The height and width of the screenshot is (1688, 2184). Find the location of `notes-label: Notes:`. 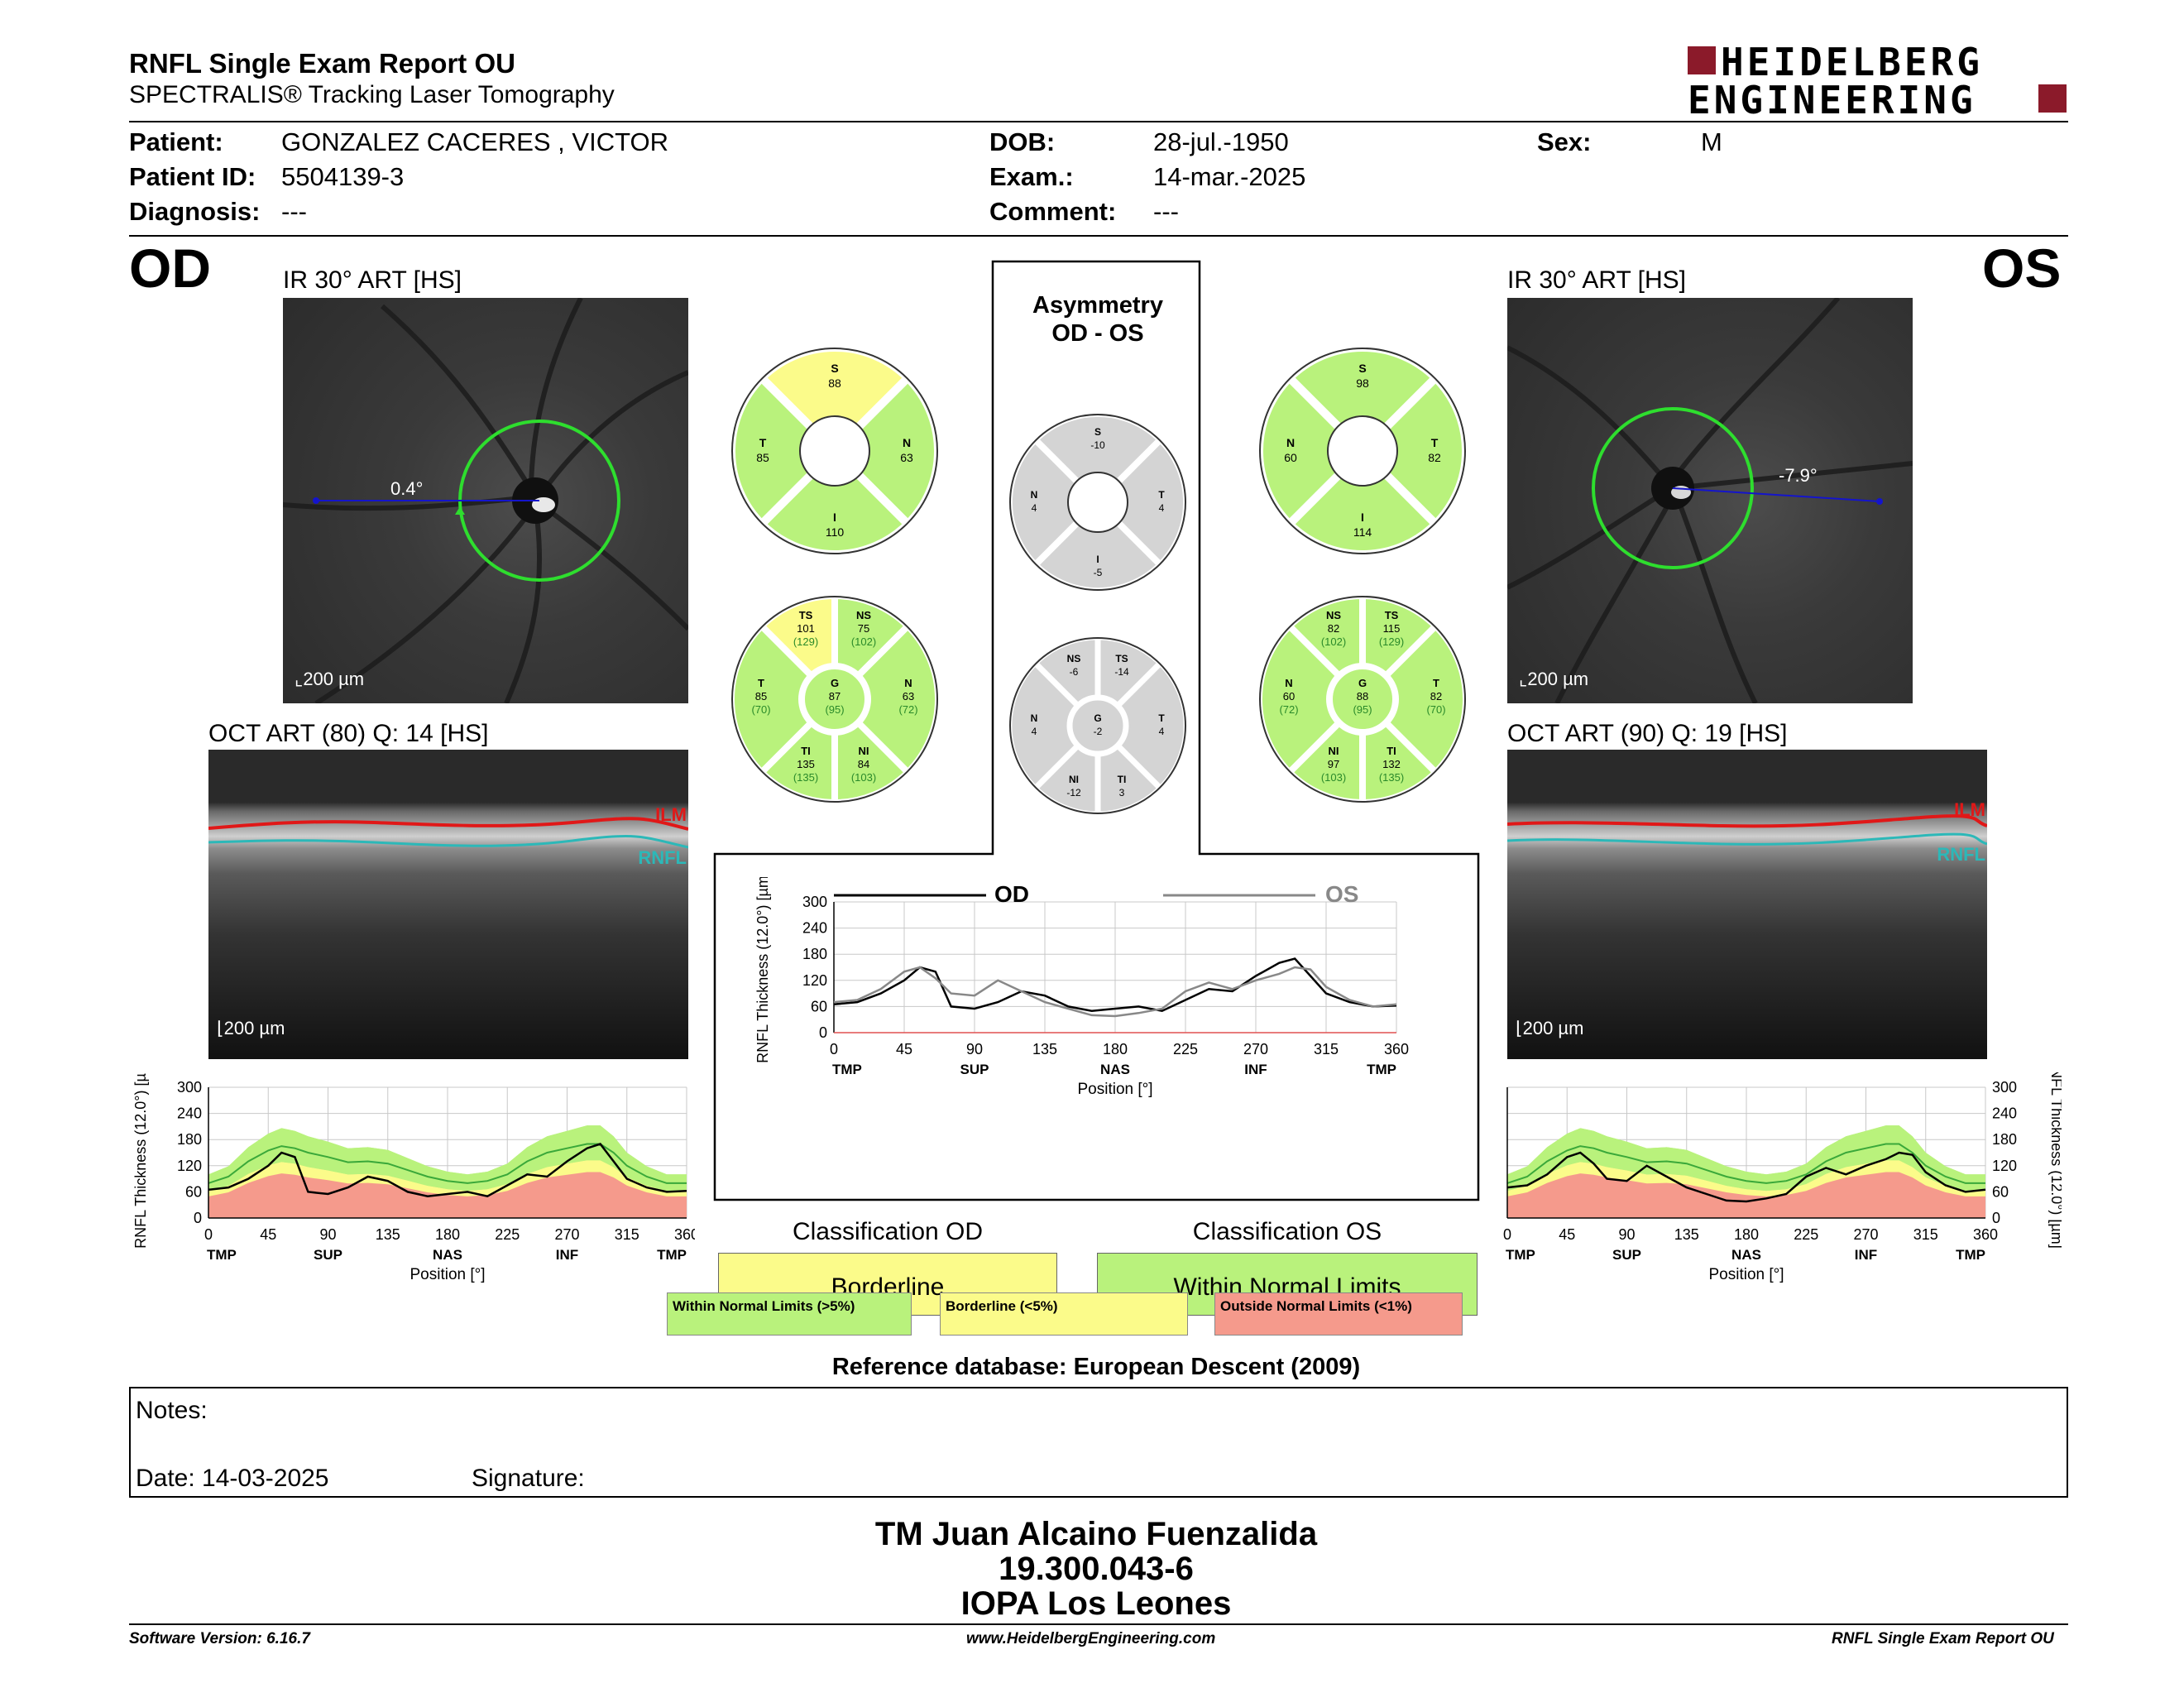

notes-label: Notes: is located at coordinates (172, 1410).